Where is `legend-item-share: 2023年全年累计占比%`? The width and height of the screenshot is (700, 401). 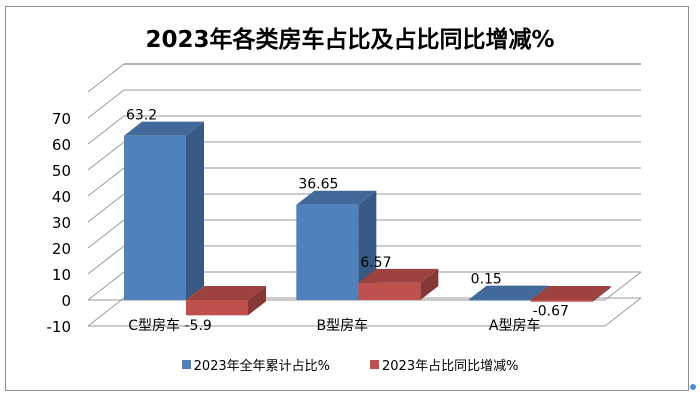
legend-item-share: 2023年全年累计占比% is located at coordinates (255, 364).